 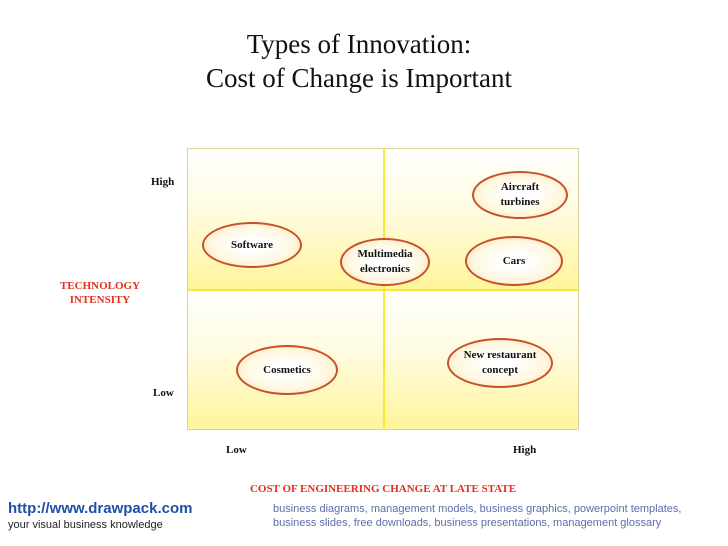 What do you see at coordinates (100, 286) in the screenshot?
I see `y-axis-title-line-1: TECHNOLOGY` at bounding box center [100, 286].